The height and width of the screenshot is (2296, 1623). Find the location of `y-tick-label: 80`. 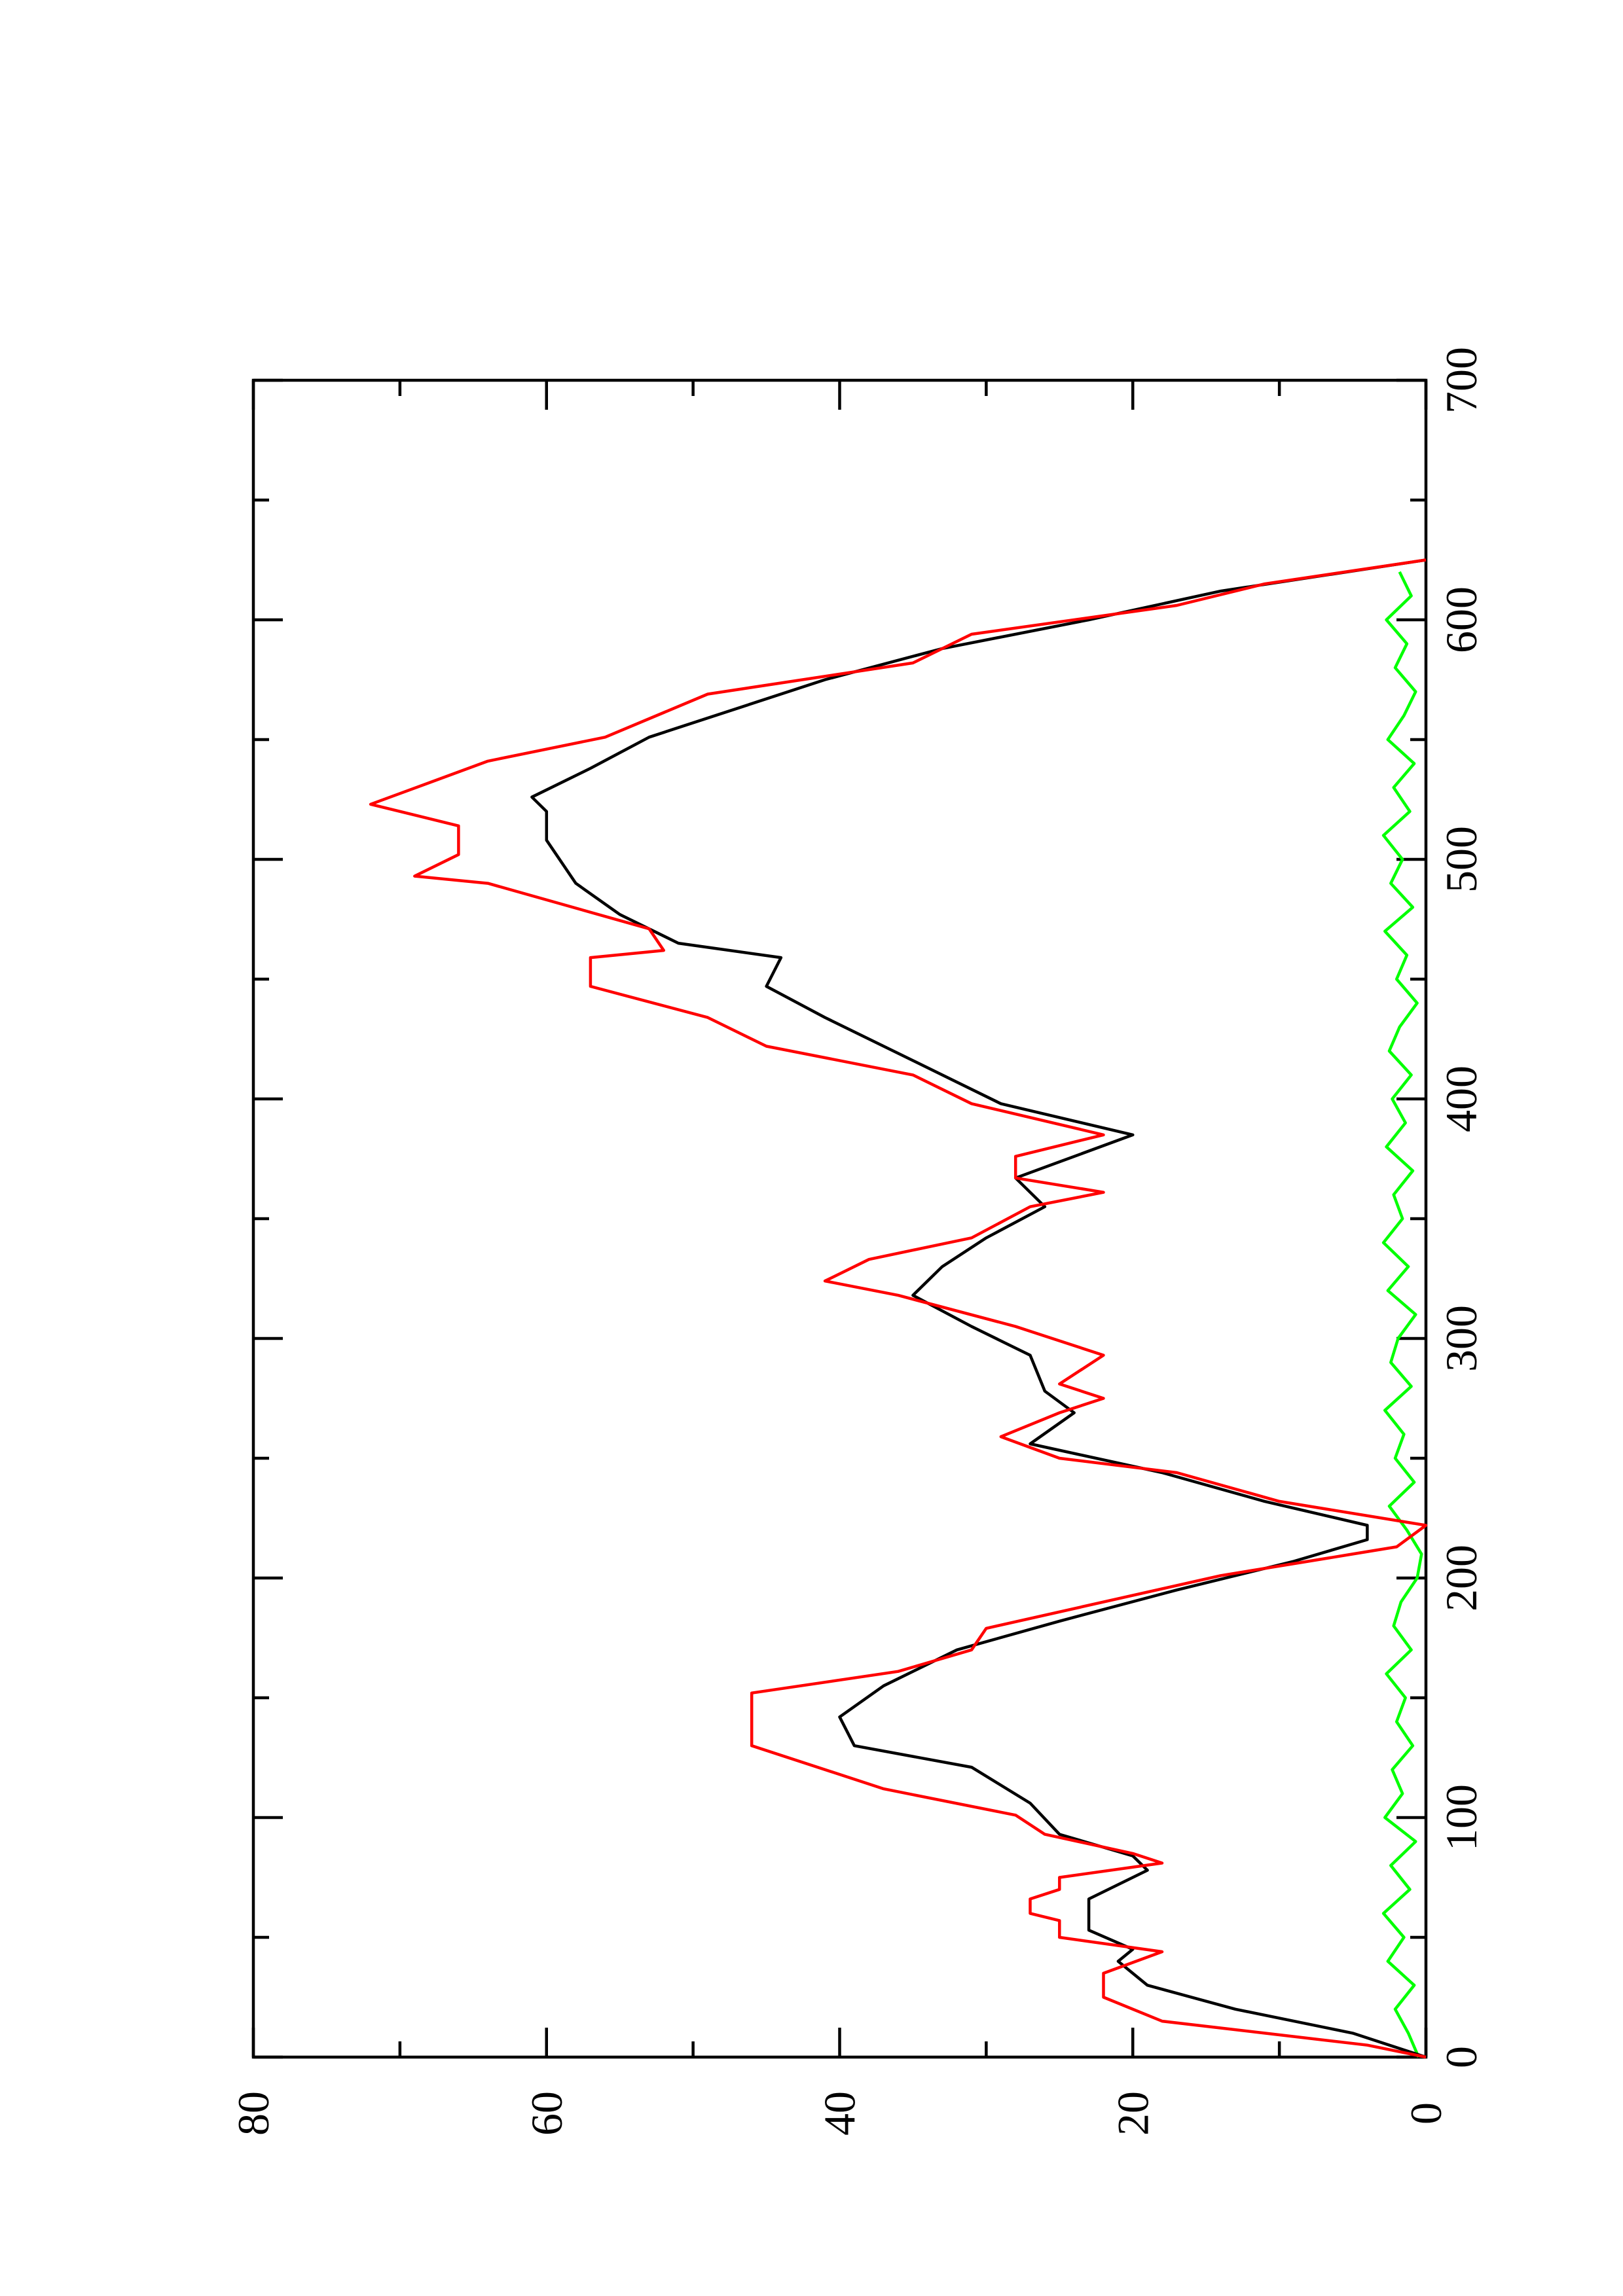

y-tick-label: 80 is located at coordinates (253, 2113).